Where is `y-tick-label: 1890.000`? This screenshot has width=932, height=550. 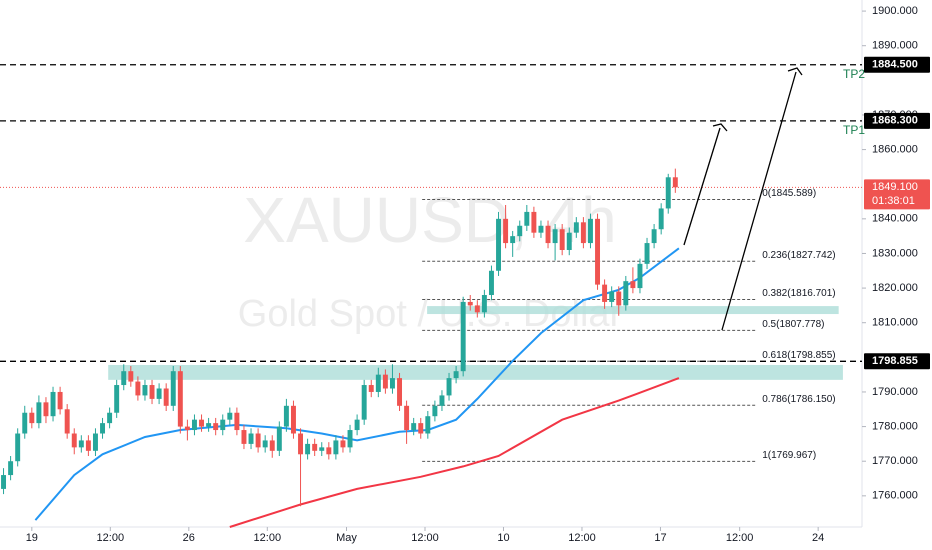 y-tick-label: 1890.000 is located at coordinates (895, 46).